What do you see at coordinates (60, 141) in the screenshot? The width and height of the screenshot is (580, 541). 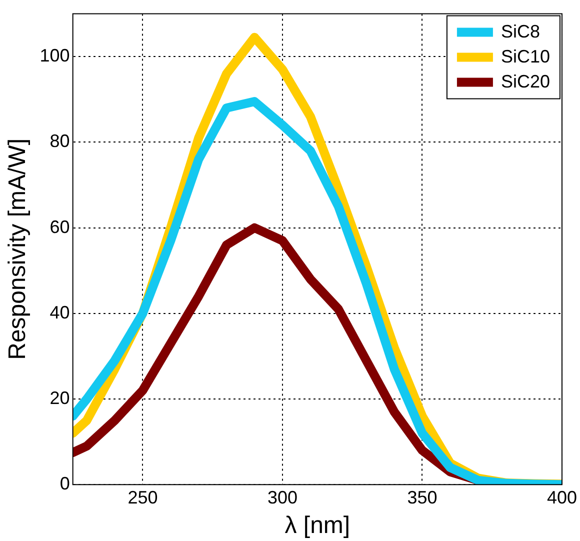 I see `y-tick-label: 80` at bounding box center [60, 141].